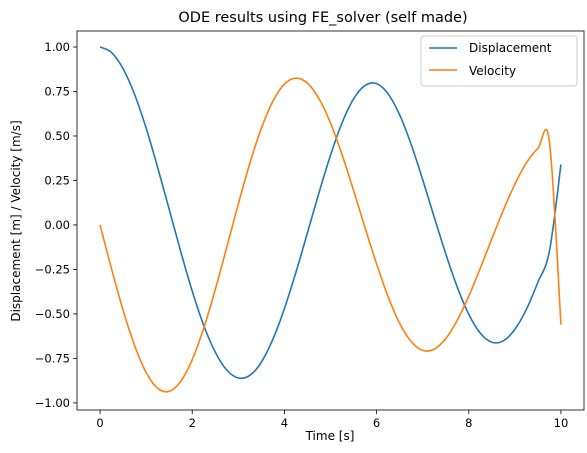  What do you see at coordinates (57, 180) in the screenshot?
I see `y-tick-label: 0.25` at bounding box center [57, 180].